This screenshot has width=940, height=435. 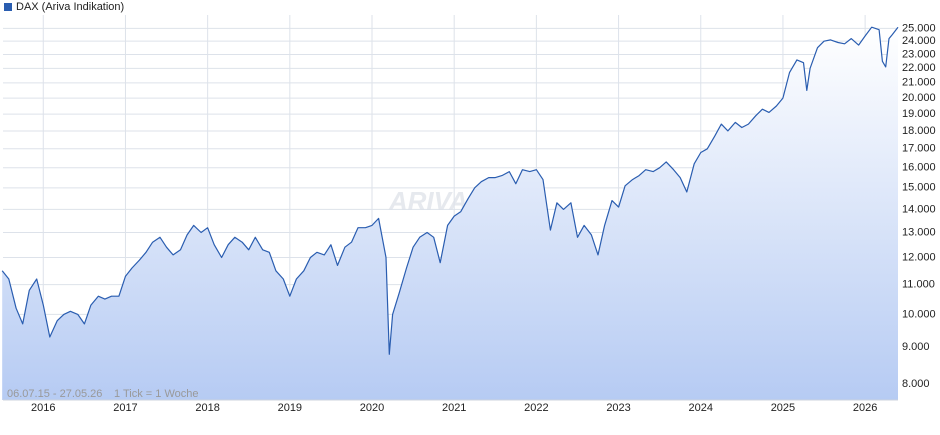 I want to click on x-tick-label: 2018, so click(x=207, y=408).